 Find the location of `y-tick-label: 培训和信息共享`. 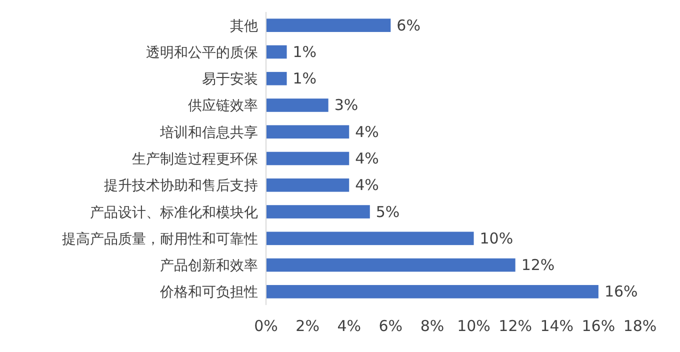

y-tick-label: 培训和信息共享 is located at coordinates (208, 132).